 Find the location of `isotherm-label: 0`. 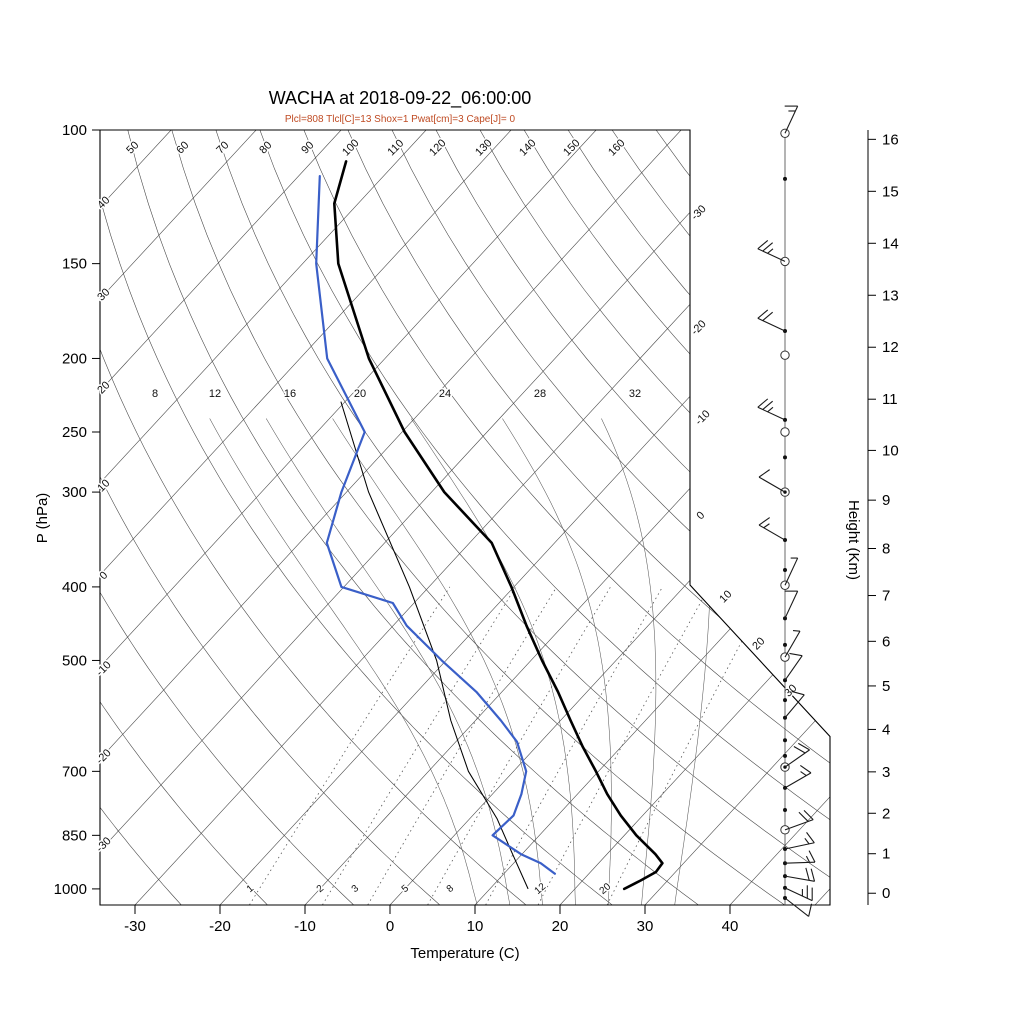

isotherm-label: 0 is located at coordinates (700, 515).